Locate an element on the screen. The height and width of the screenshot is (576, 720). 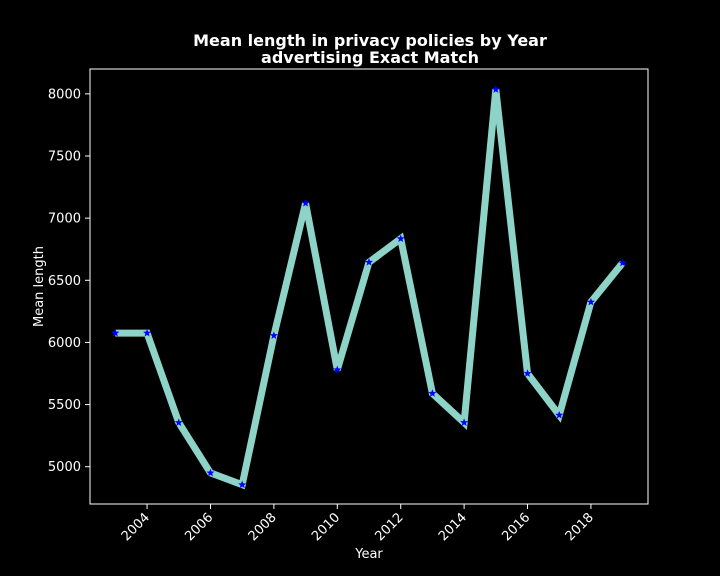
data-point-2014 is located at coordinates (464, 422).